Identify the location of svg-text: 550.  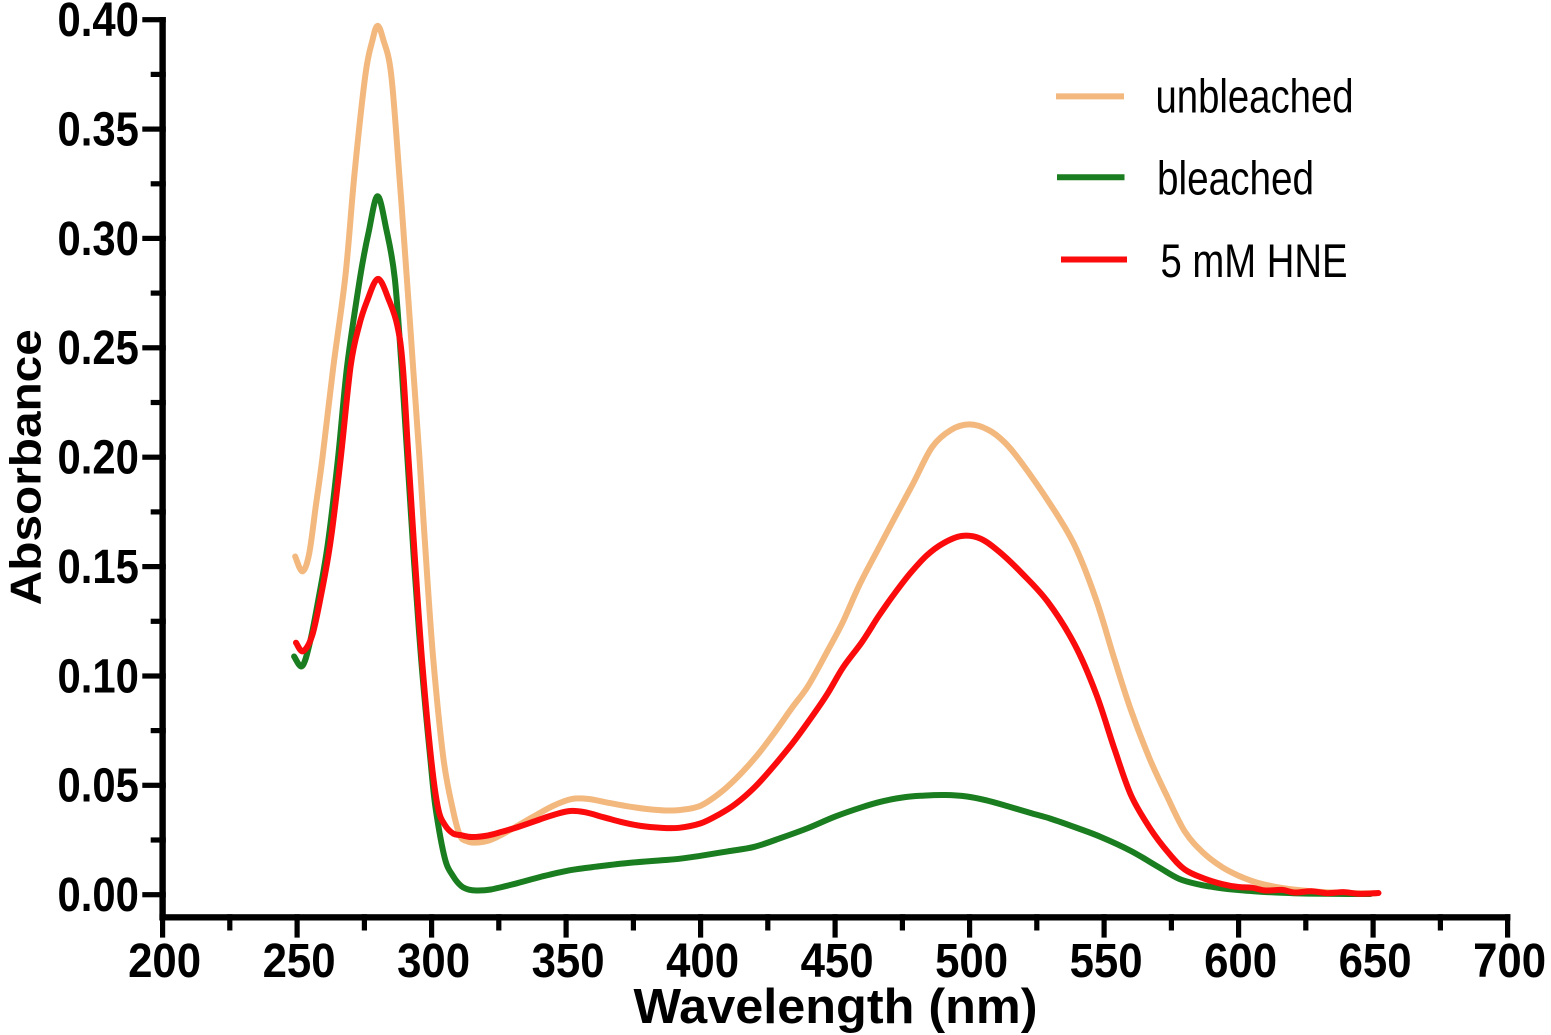
(1106, 961).